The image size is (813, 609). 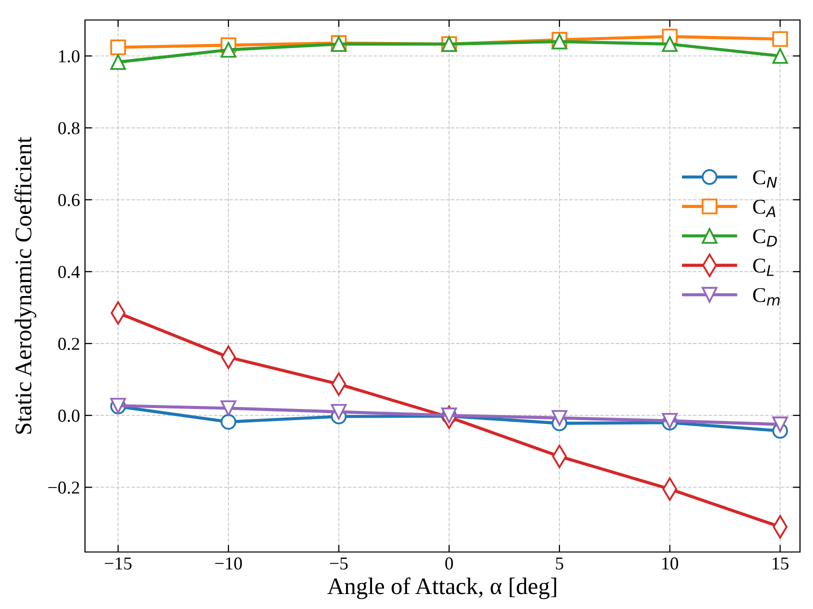 What do you see at coordinates (339, 564) in the screenshot?
I see `x-tick-label: −5` at bounding box center [339, 564].